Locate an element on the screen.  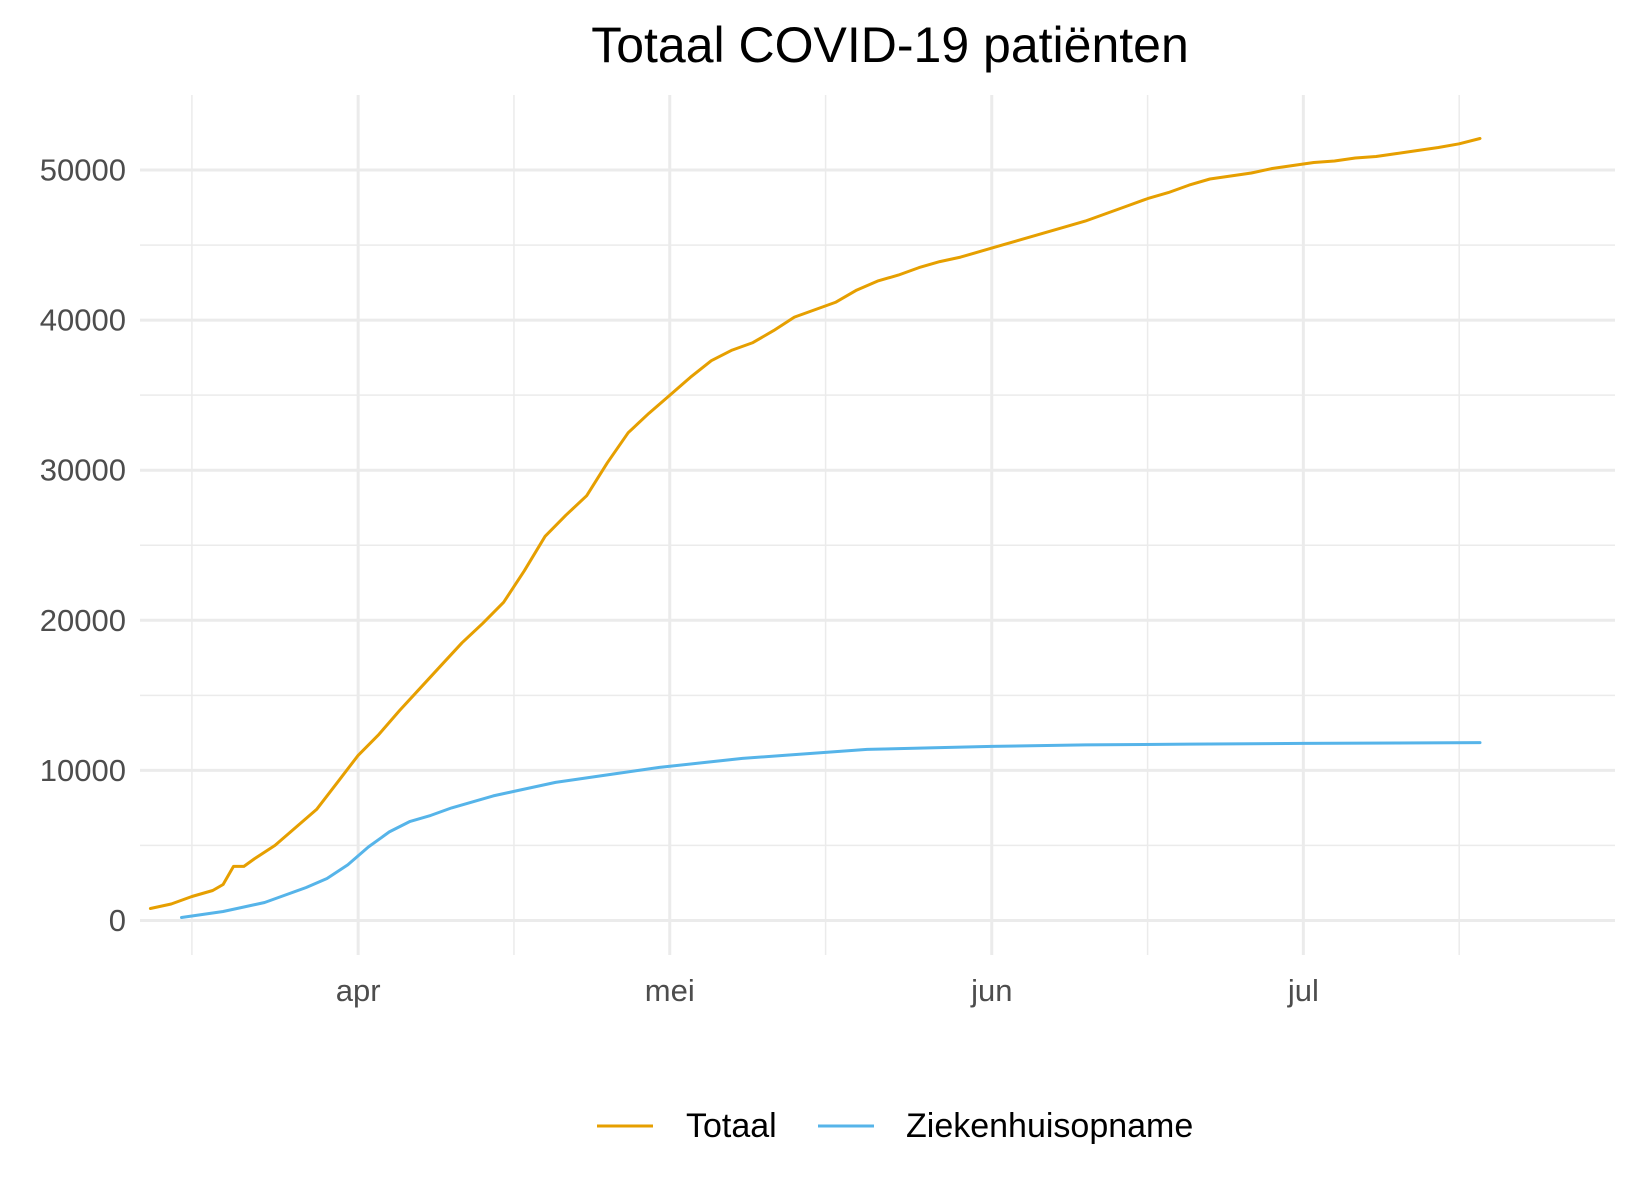
x-tick-label: mei is located at coordinates (670, 990).